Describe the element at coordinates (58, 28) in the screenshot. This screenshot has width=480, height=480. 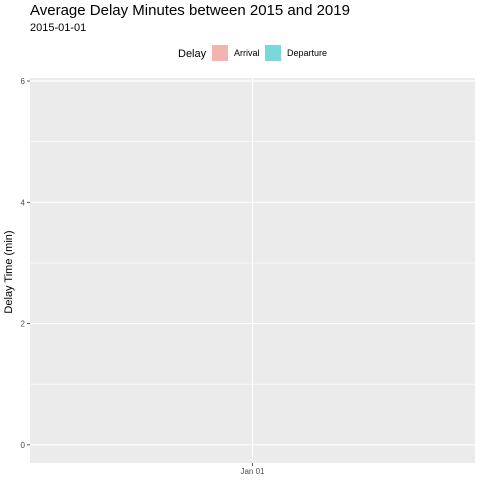
I see `chart-subtitle: 2015-01-01` at that location.